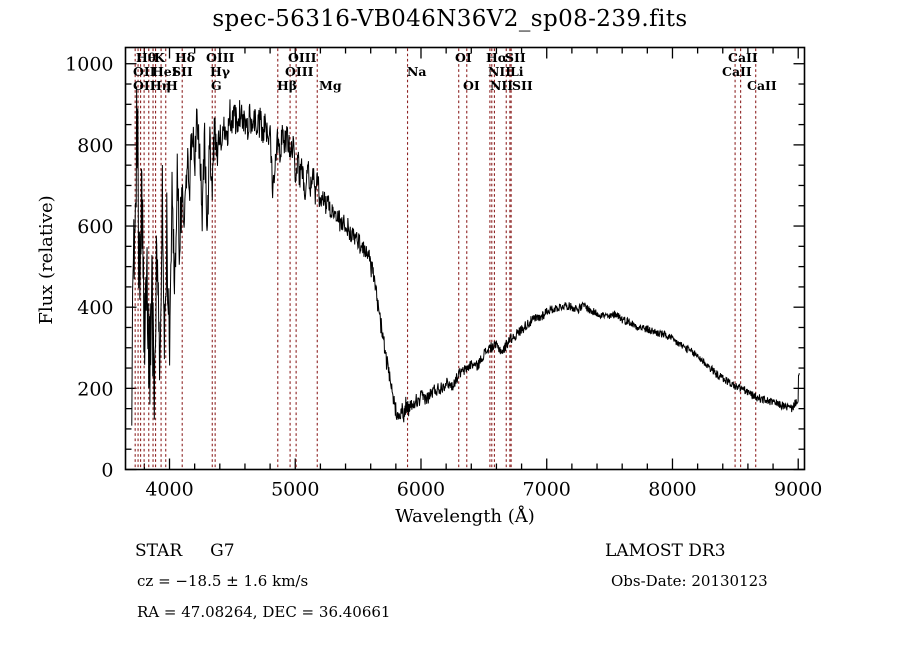  What do you see at coordinates (95, 308) in the screenshot?
I see `y-tick-label: 400` at bounding box center [95, 308].